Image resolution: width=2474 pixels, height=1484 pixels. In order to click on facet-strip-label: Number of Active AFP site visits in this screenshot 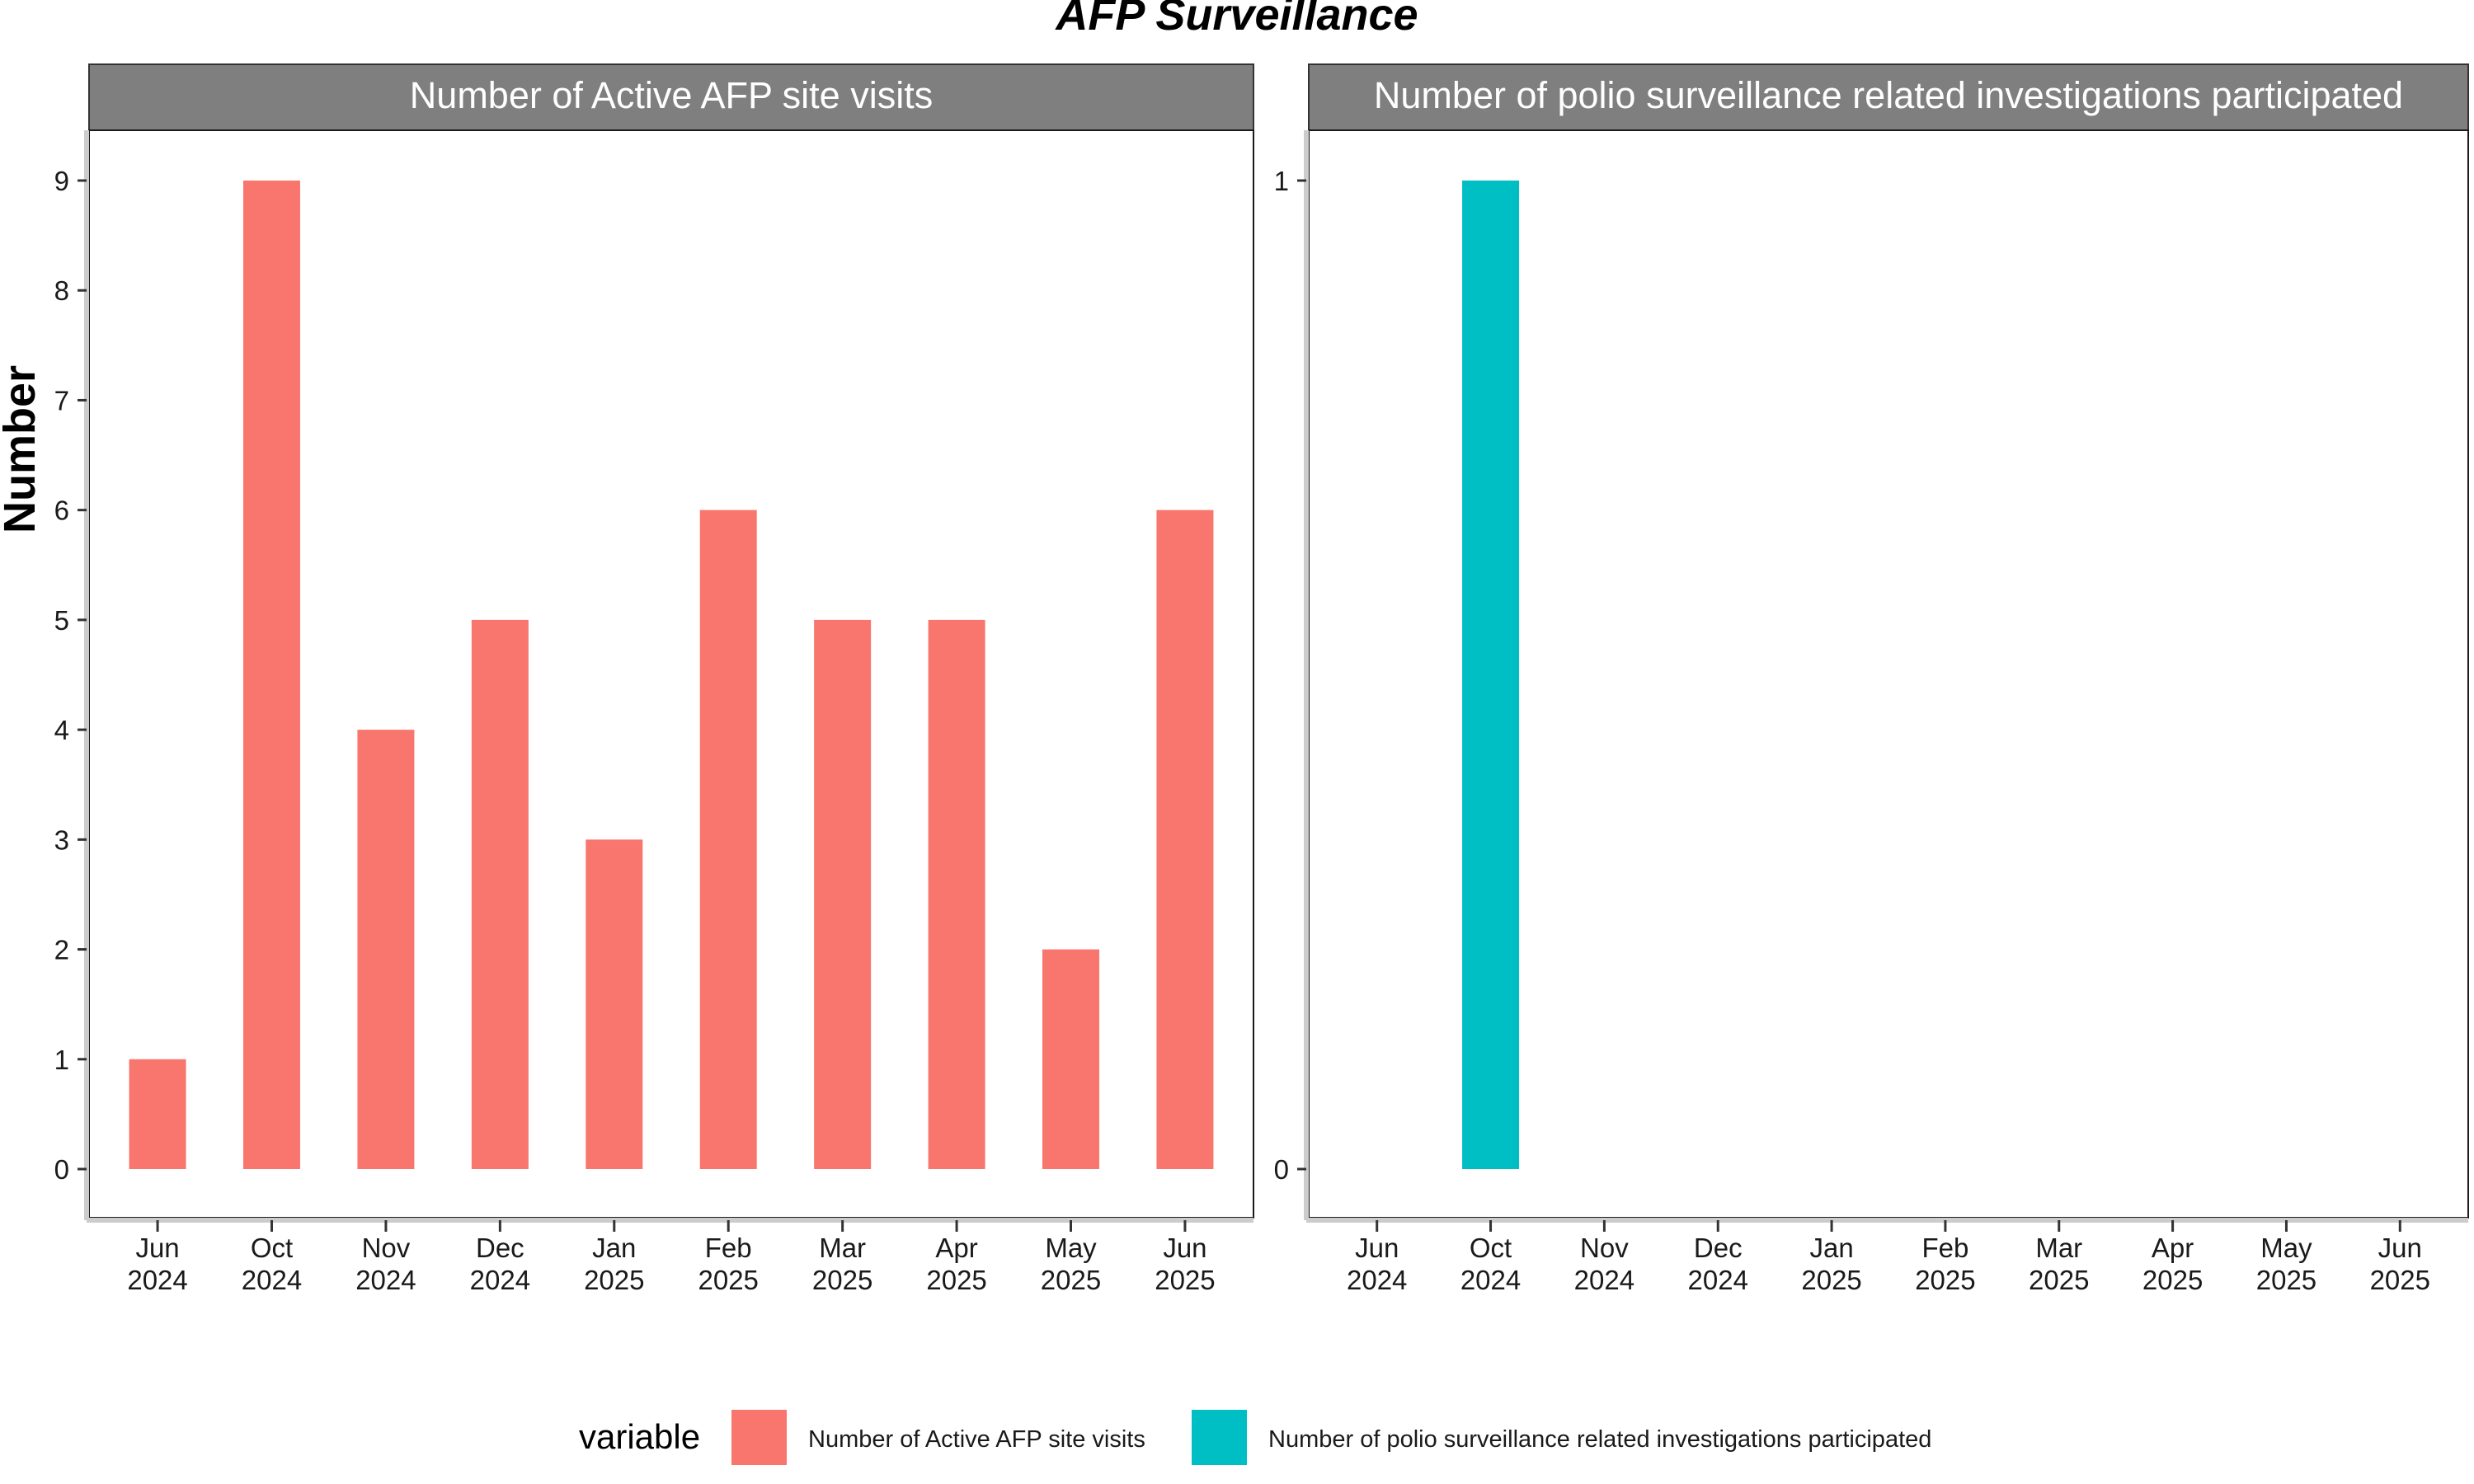, I will do `click(671, 95)`.